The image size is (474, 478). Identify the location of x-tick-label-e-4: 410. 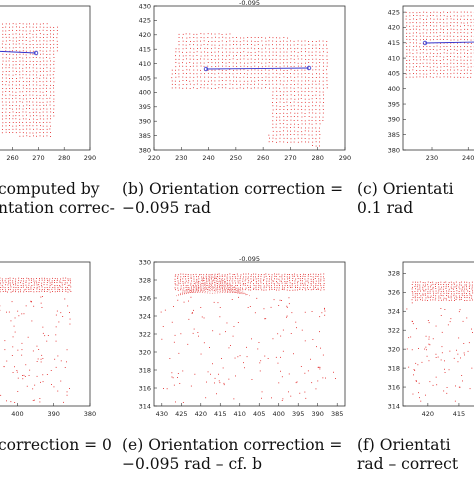
(240, 414).